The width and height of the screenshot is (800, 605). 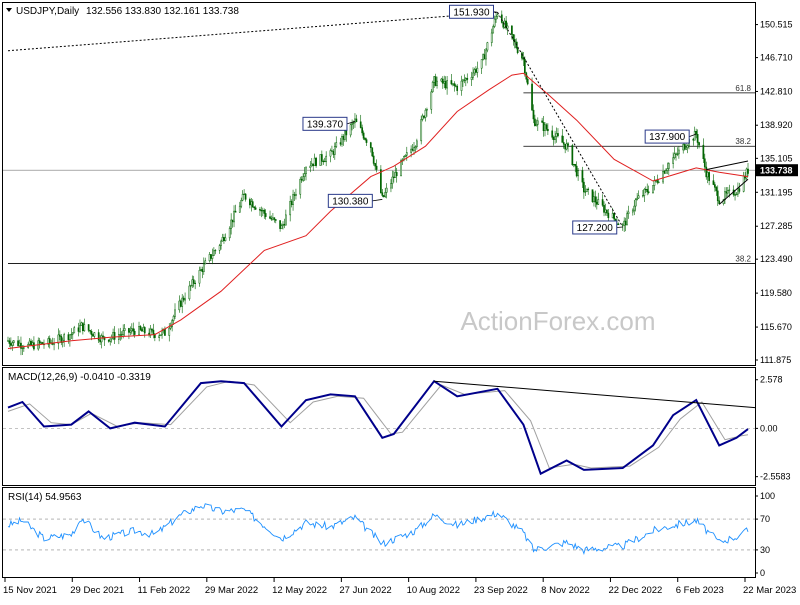 I want to click on annotation-box, so click(x=667, y=136).